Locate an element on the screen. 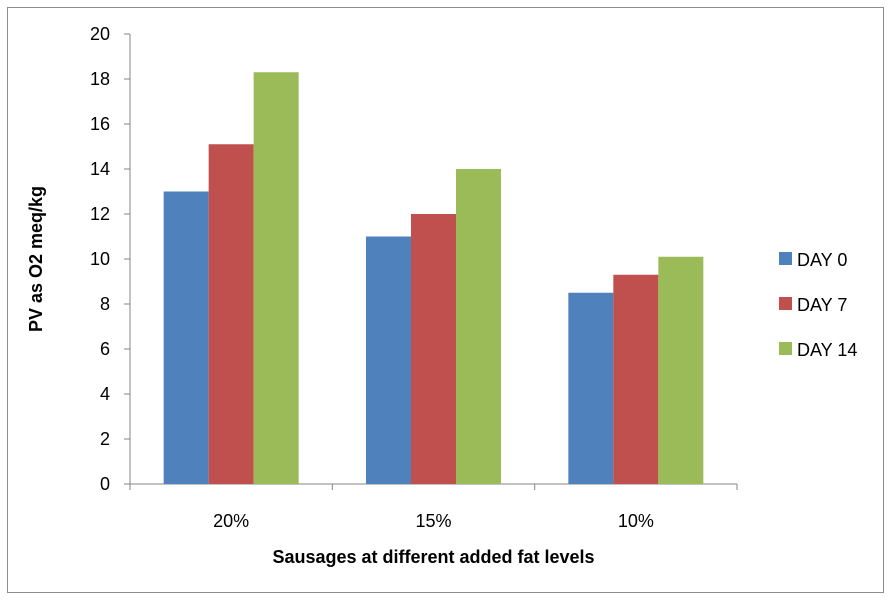 This screenshot has height=602, width=893. y-tick-label: 0 is located at coordinates (105, 484).